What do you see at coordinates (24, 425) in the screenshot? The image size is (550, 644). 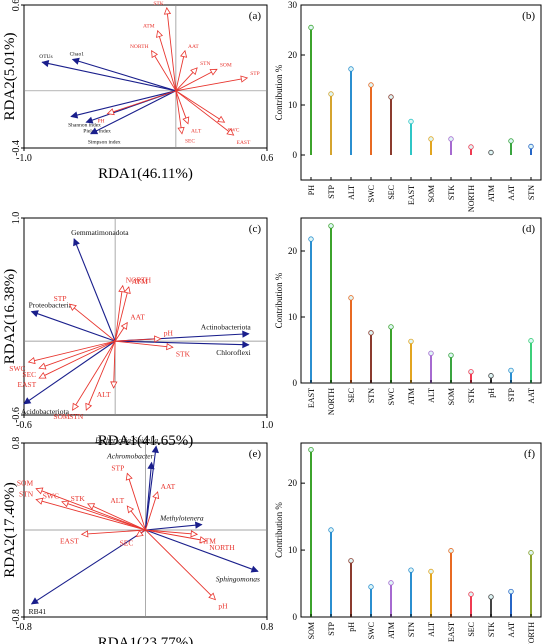 I see `x-tick-label: -0.6` at bounding box center [24, 425].